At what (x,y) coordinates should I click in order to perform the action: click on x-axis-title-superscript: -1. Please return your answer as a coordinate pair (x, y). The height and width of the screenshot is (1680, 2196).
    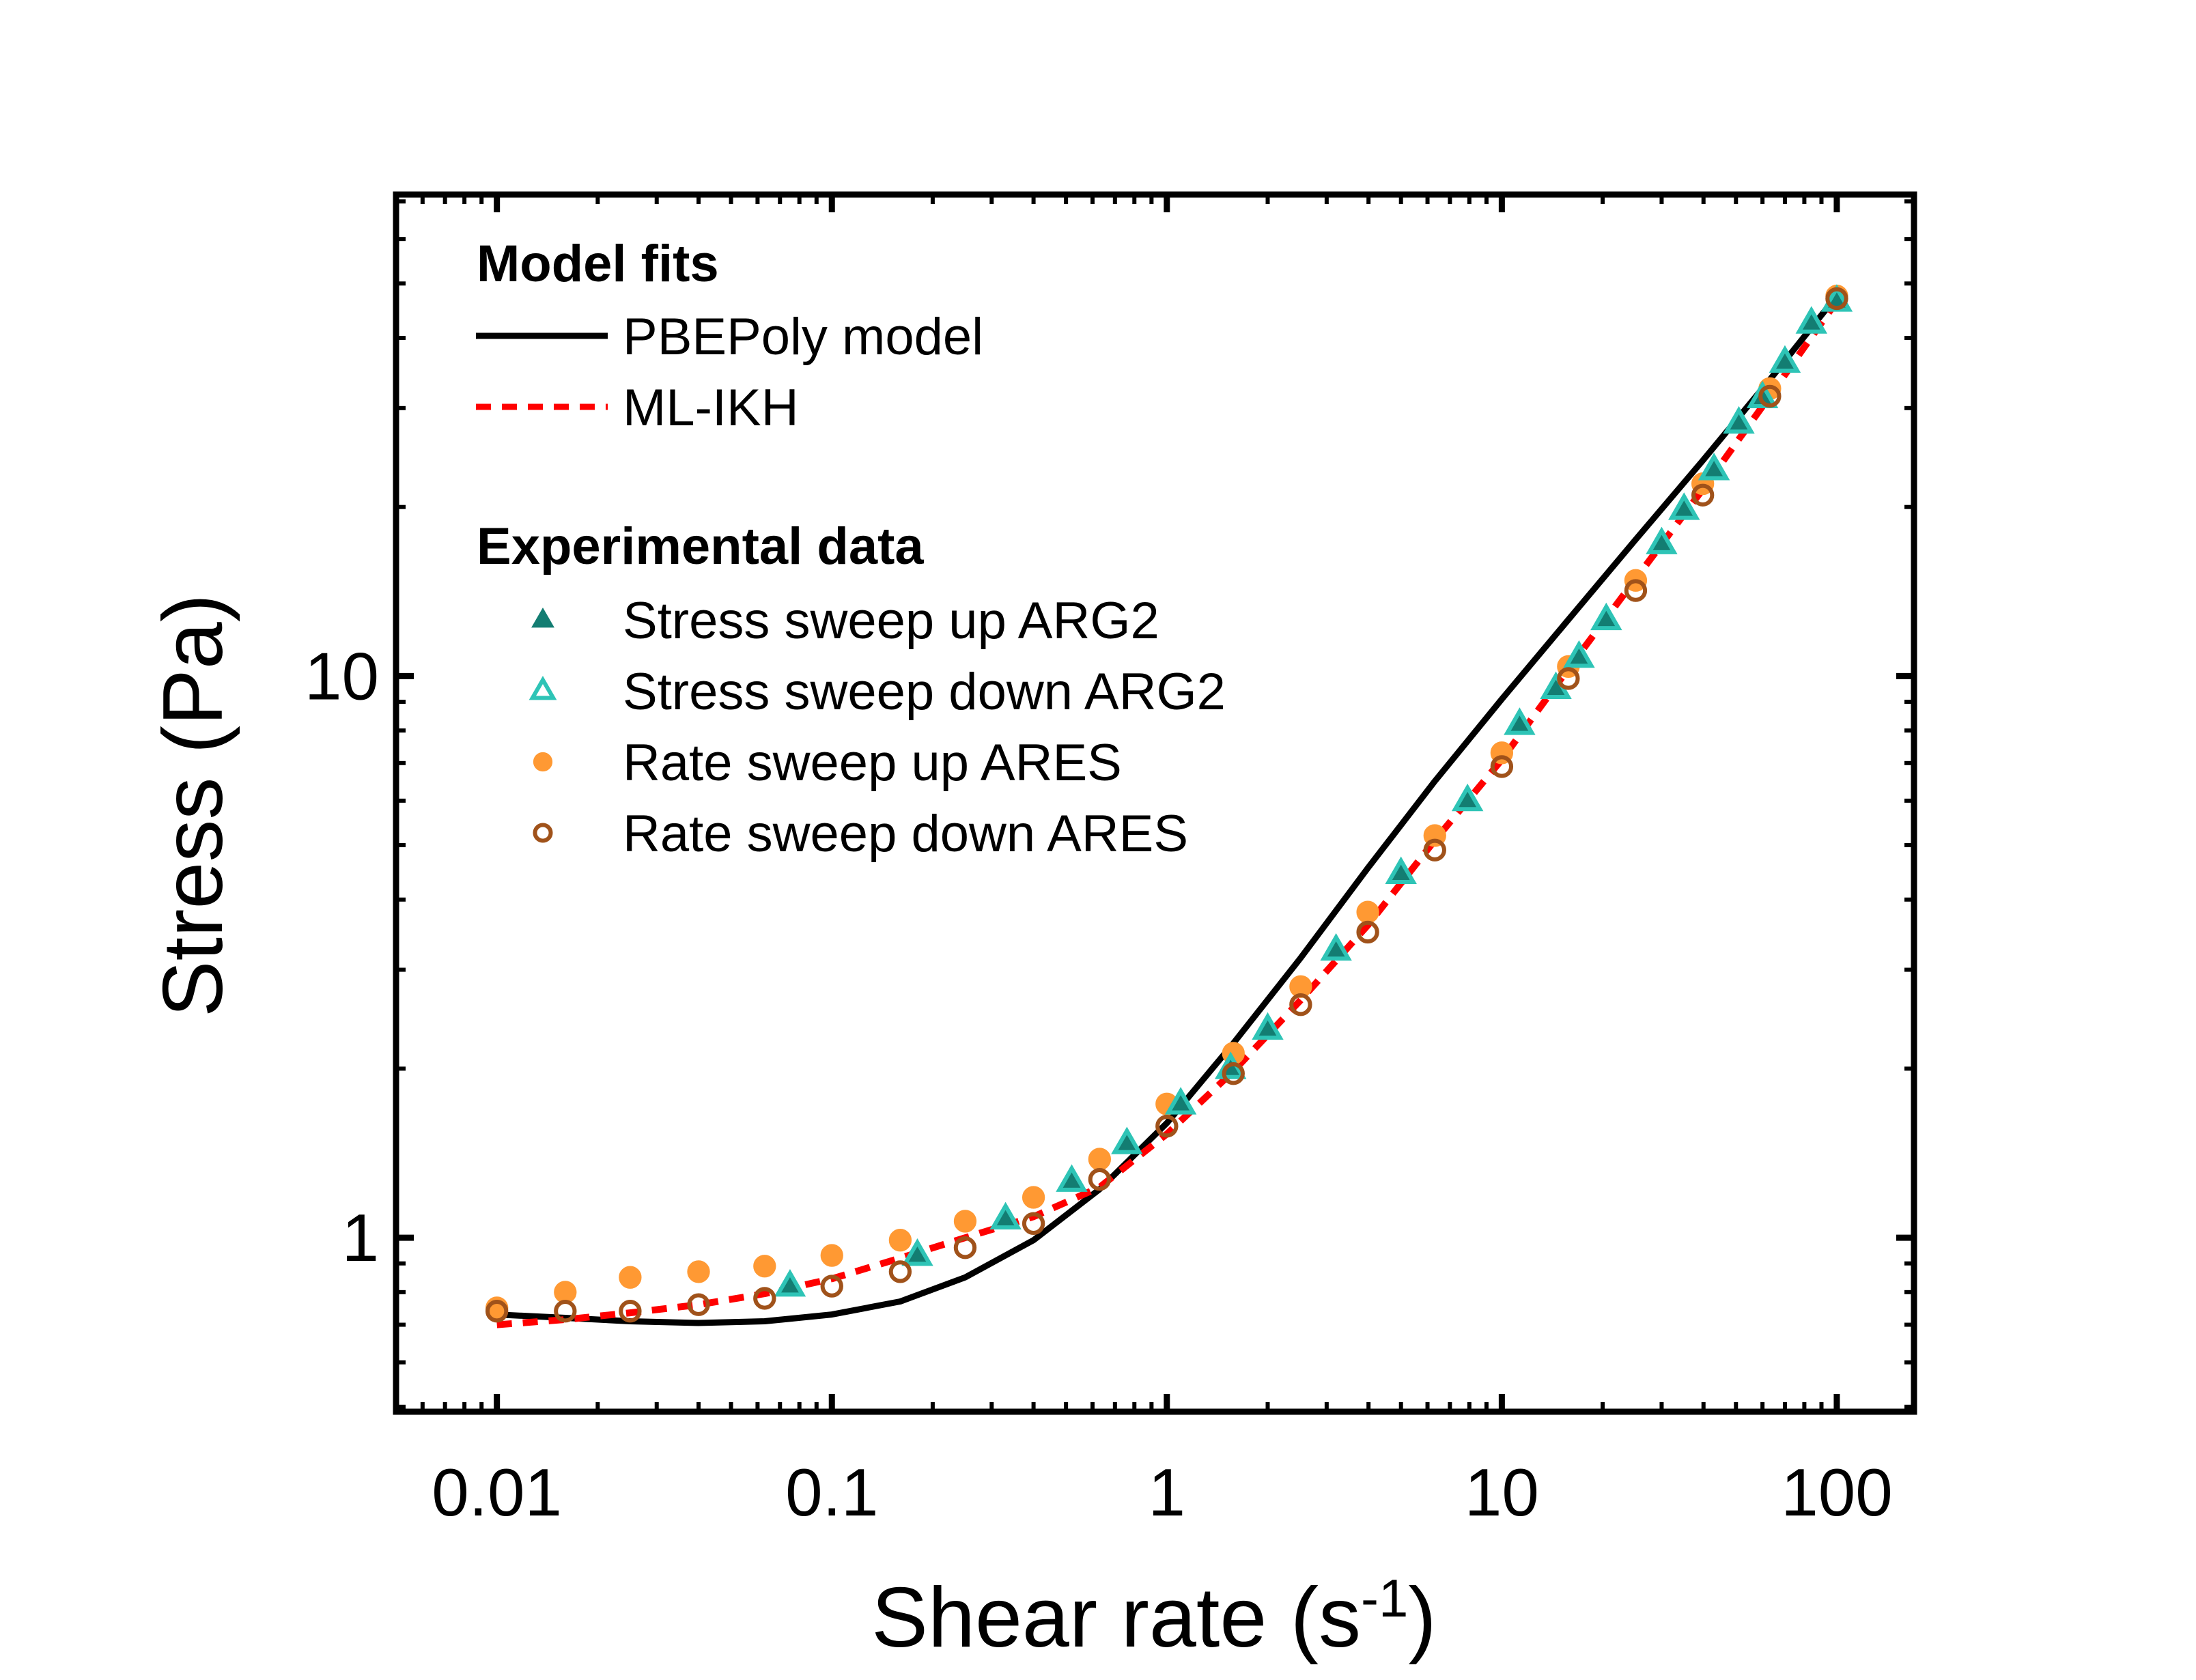
    Looking at the image, I should click on (1384, 1598).